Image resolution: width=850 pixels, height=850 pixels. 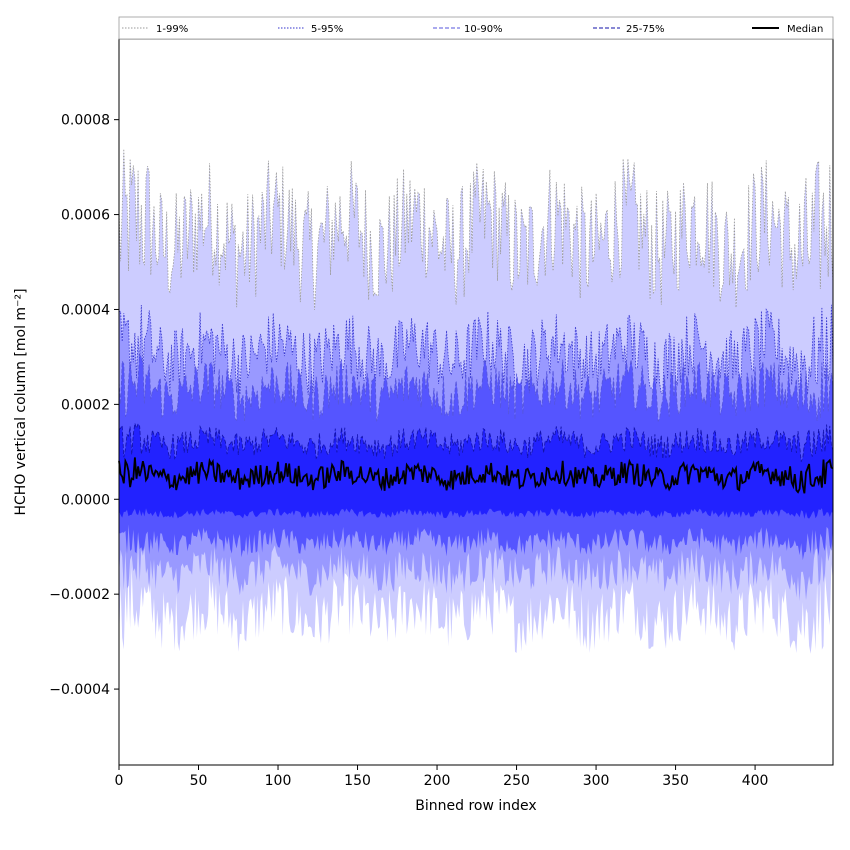 I want to click on legend-box, so click(x=476, y=28).